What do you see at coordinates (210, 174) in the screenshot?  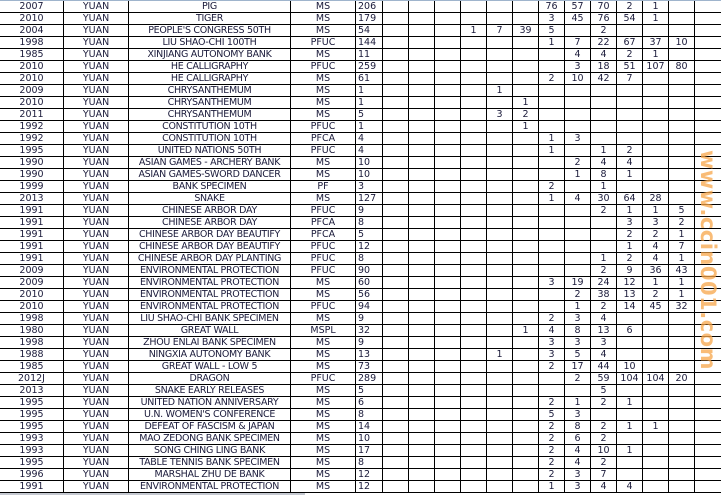 I see `cell-issue-name: ASIAN GAMES-SWORD DANCER` at bounding box center [210, 174].